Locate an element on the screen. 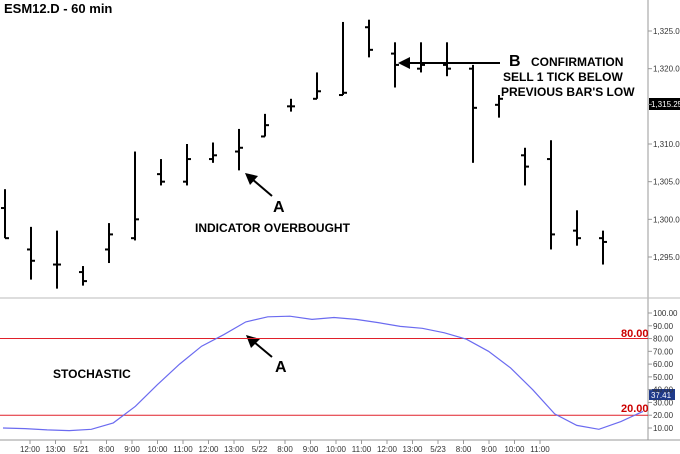  stochastic-label: STOCHASTIC is located at coordinates (92, 374).